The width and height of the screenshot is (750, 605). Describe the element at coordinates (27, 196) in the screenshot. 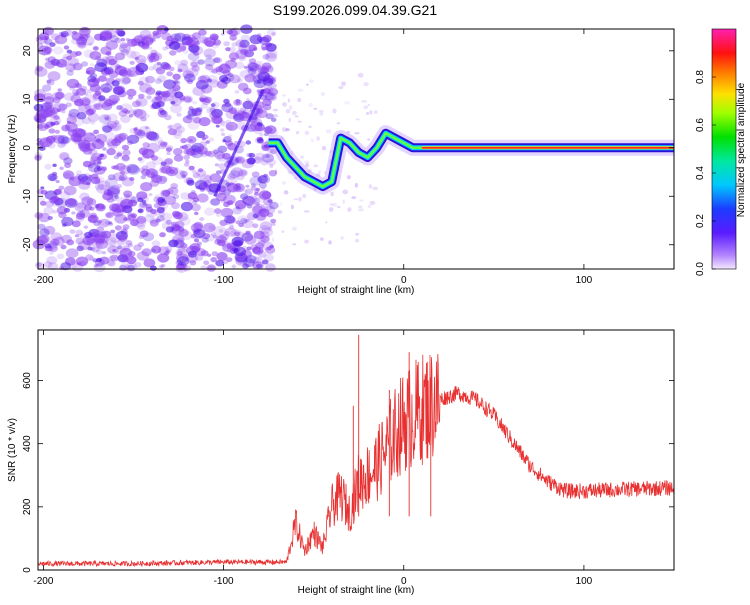

I see `spectrogram-y-tick-label: -10` at that location.